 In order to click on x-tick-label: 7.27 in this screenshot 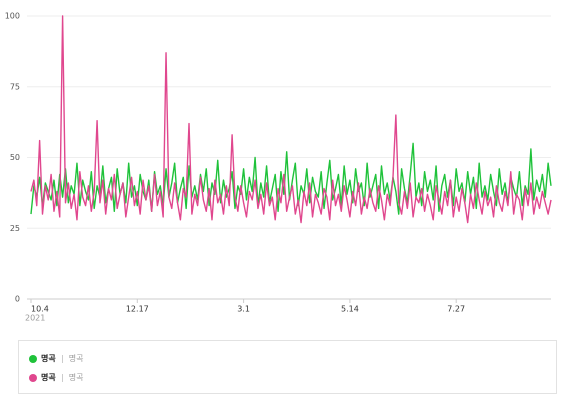, I will do `click(456, 309)`.